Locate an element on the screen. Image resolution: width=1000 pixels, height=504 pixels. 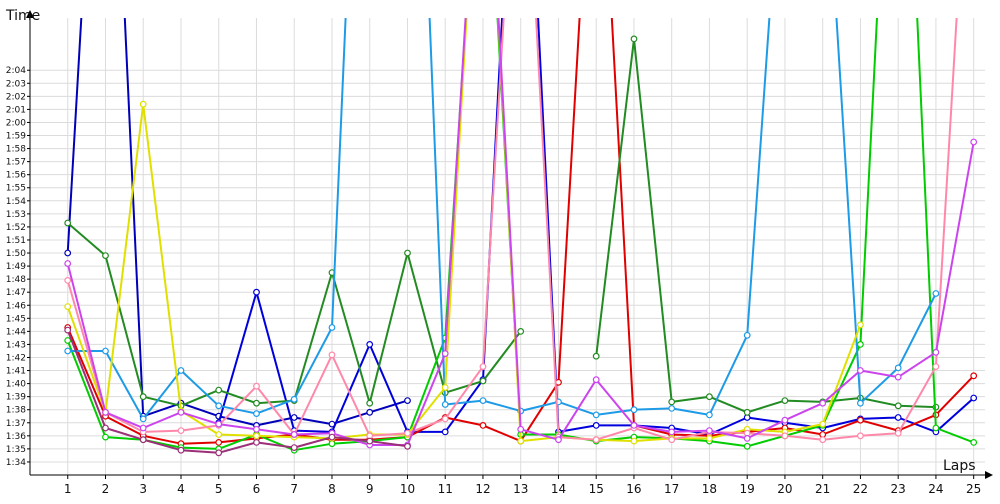
y-tick-label: 1:47 is located at coordinates (16, 293).